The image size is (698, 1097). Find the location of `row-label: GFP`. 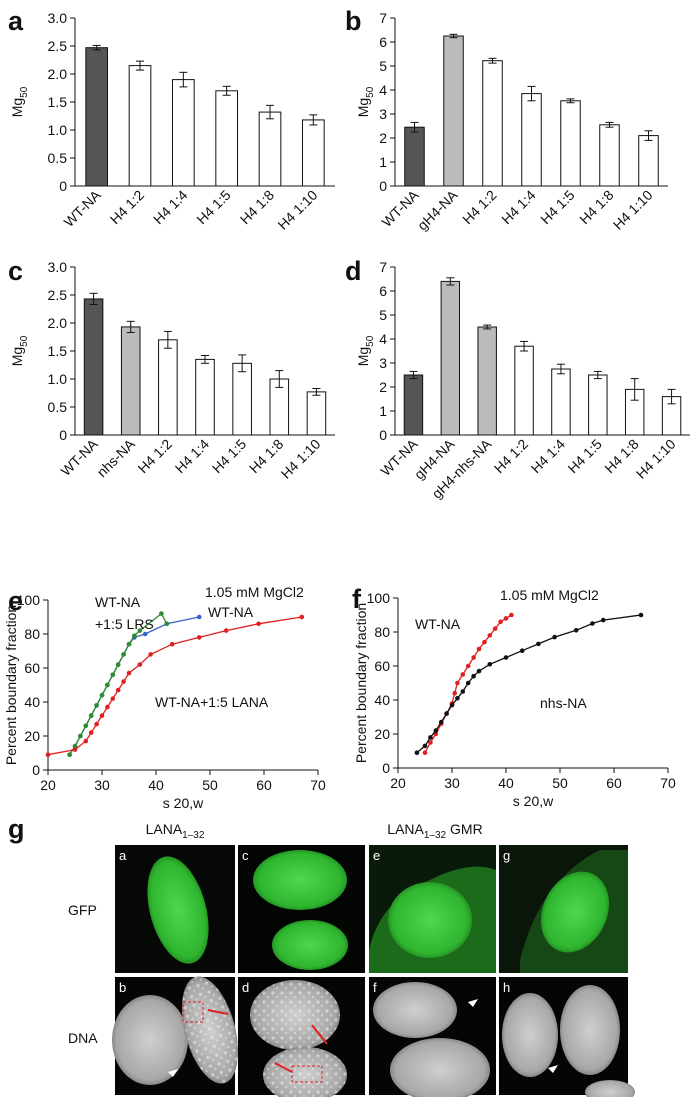

row-label: GFP is located at coordinates (82, 910).